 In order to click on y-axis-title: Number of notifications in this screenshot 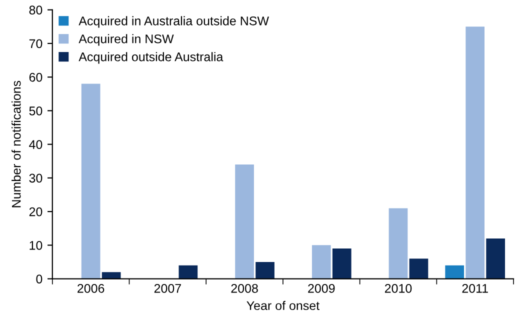, I will do `click(16, 144)`.